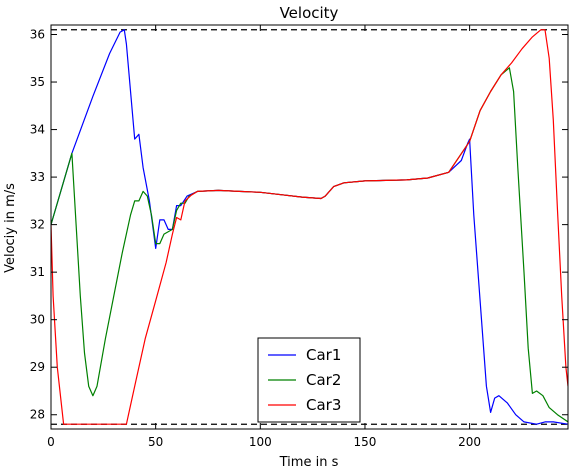 Image resolution: width=569 pixels, height=471 pixels. Describe the element at coordinates (309, 13) in the screenshot. I see `chart-title: Velocity` at that location.